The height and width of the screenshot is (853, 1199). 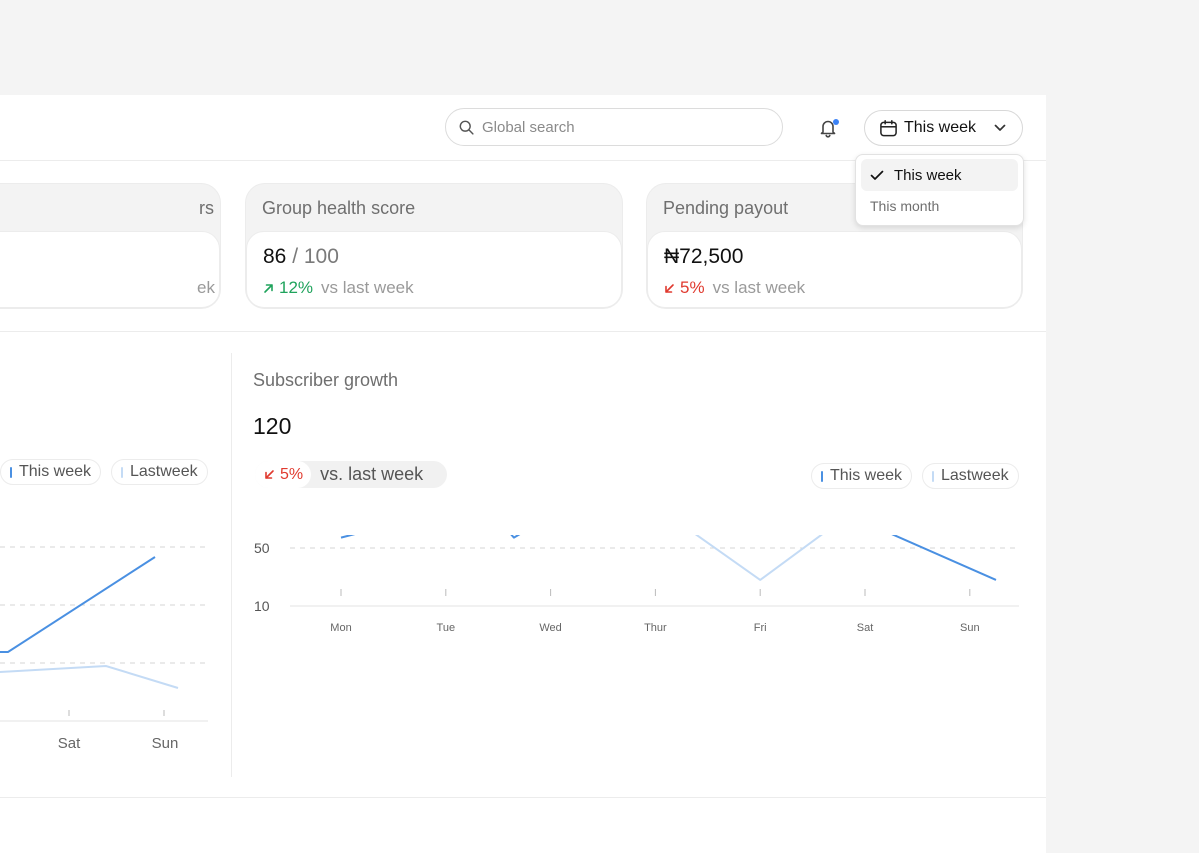 What do you see at coordinates (888, 127) in the screenshot?
I see `calendar-icon` at bounding box center [888, 127].